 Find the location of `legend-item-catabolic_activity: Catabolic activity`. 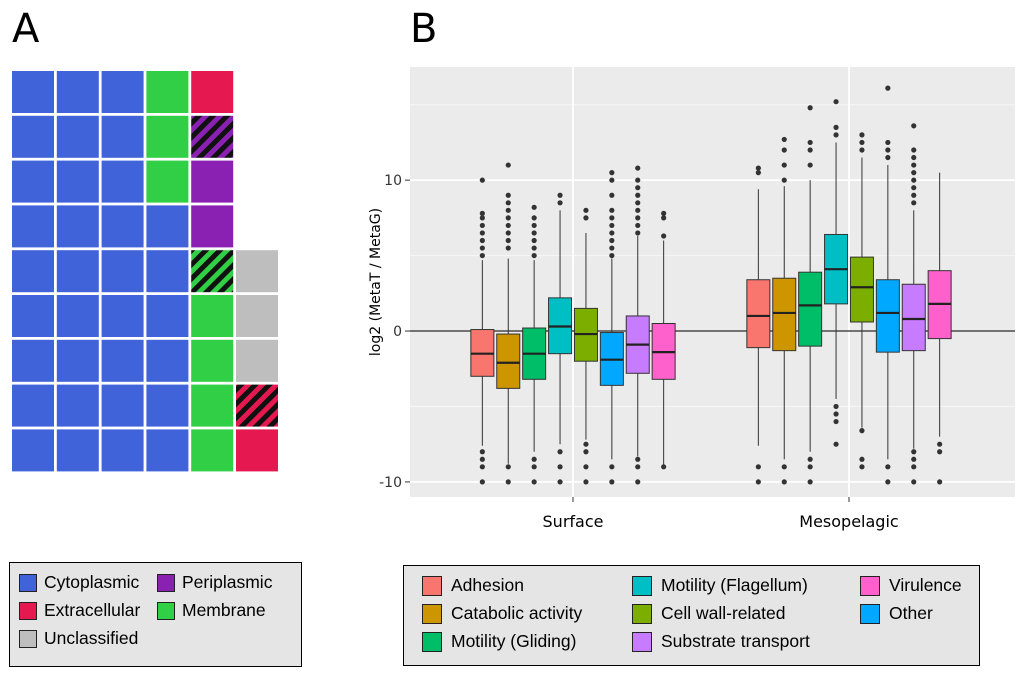

legend-item-catabolic_activity: Catabolic activity is located at coordinates (502, 613).